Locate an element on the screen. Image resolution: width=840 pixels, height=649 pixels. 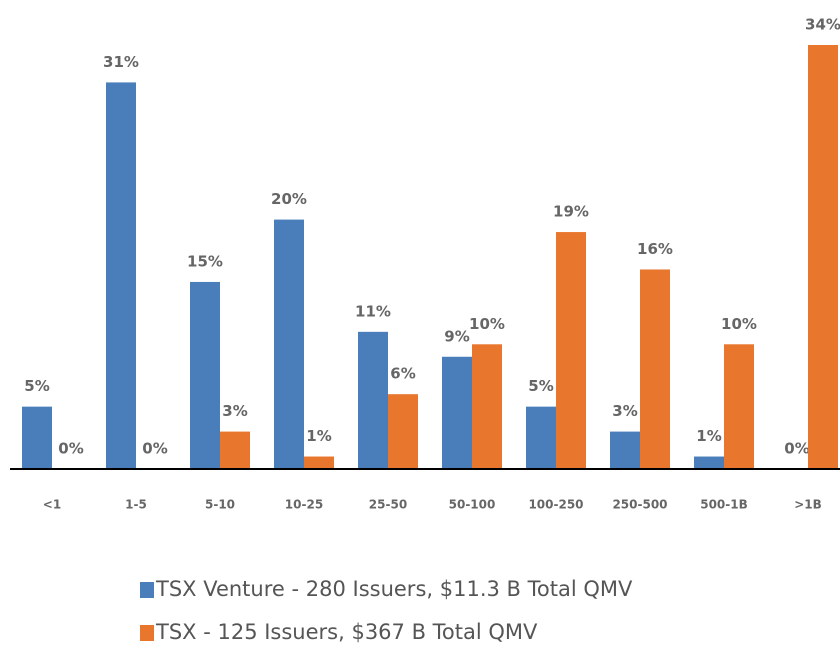
value-label: 15% is located at coordinates (205, 261).